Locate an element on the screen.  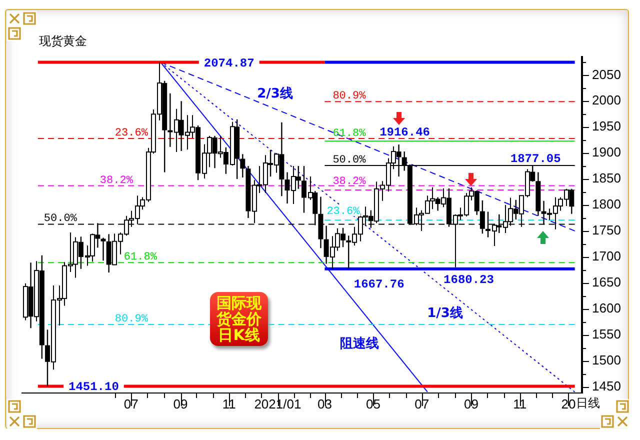
y-tick-label: 1450 is located at coordinates (606, 386).